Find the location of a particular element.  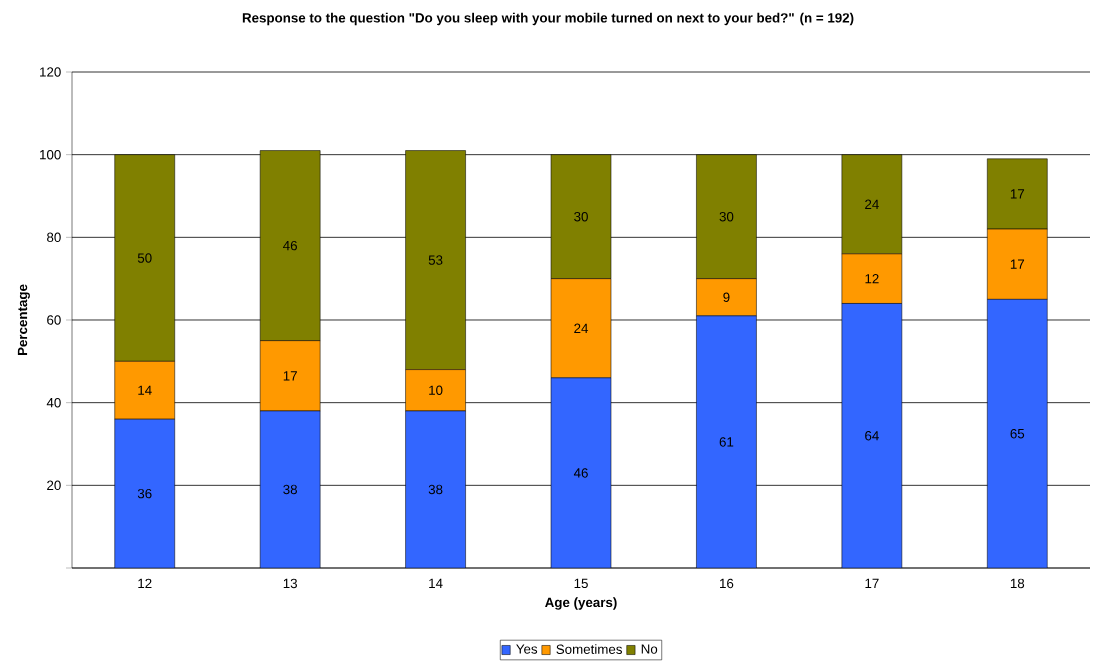

y-tick-label: 20 is located at coordinates (54, 485).